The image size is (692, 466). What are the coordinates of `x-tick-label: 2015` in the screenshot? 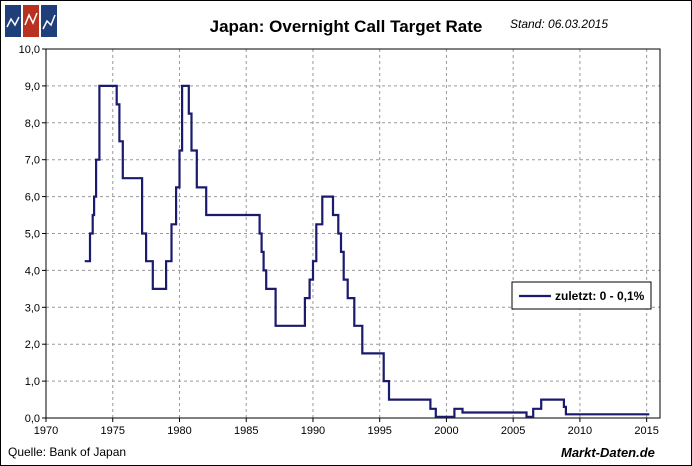 It's located at (646, 431).